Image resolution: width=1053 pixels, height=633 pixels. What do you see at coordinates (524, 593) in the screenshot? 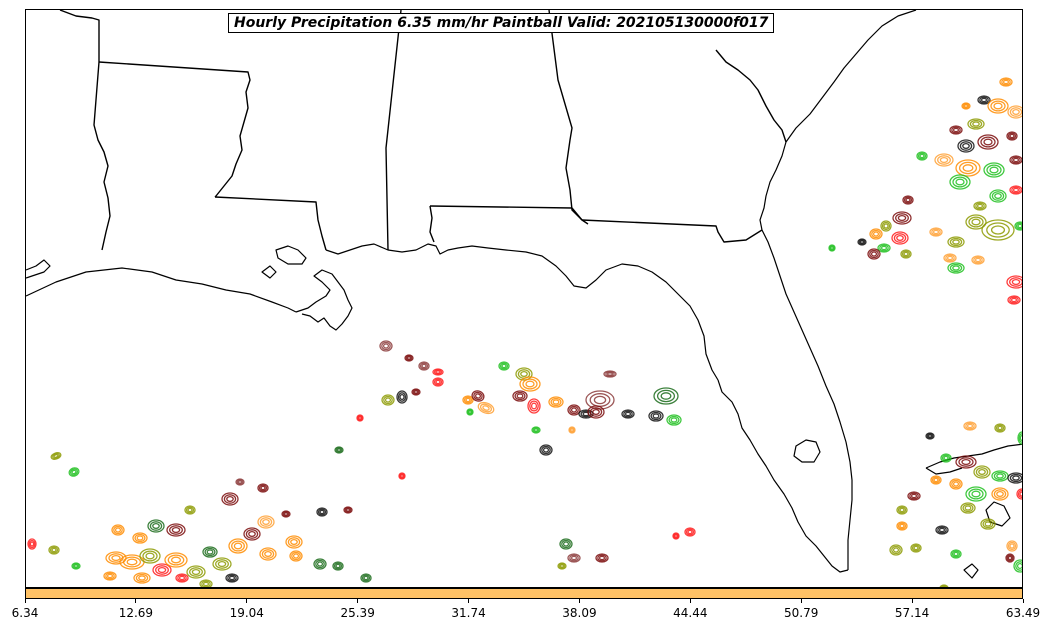
I see `colorbar` at bounding box center [524, 593].